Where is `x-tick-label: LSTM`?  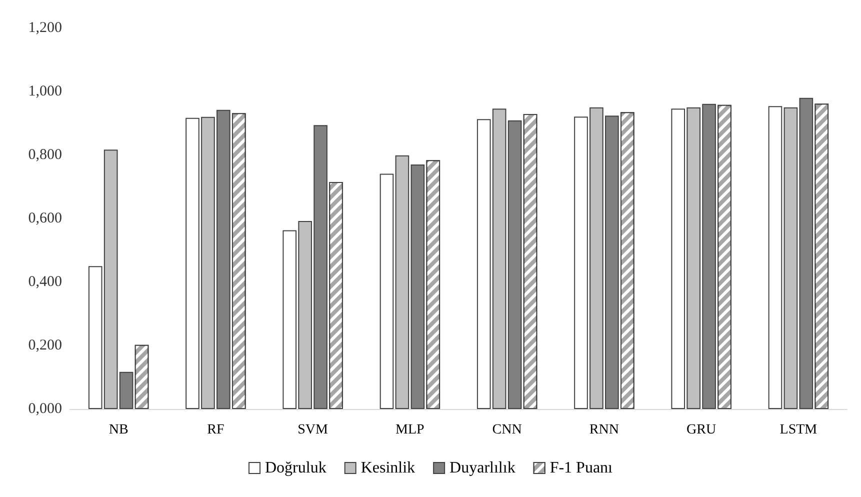 x-tick-label: LSTM is located at coordinates (799, 430).